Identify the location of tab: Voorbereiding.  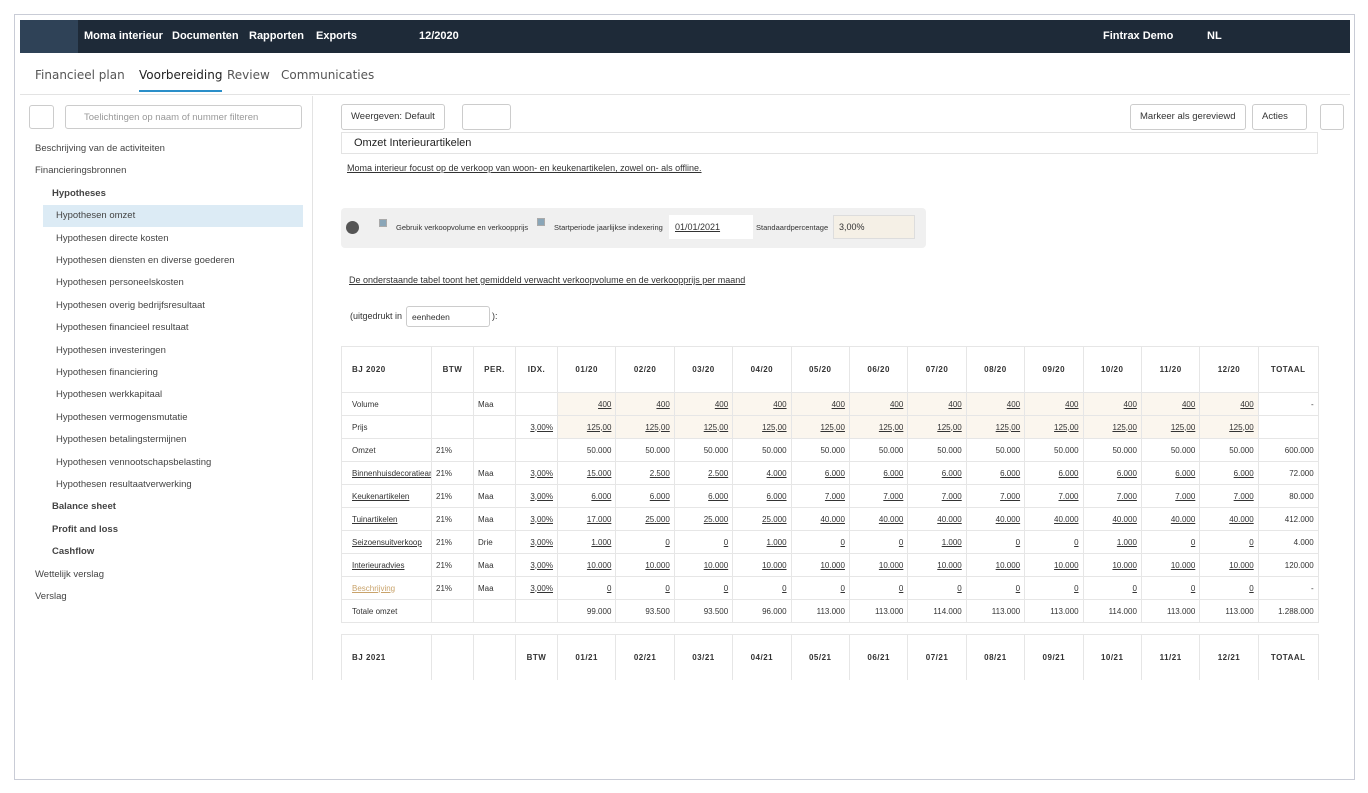
(181, 80).